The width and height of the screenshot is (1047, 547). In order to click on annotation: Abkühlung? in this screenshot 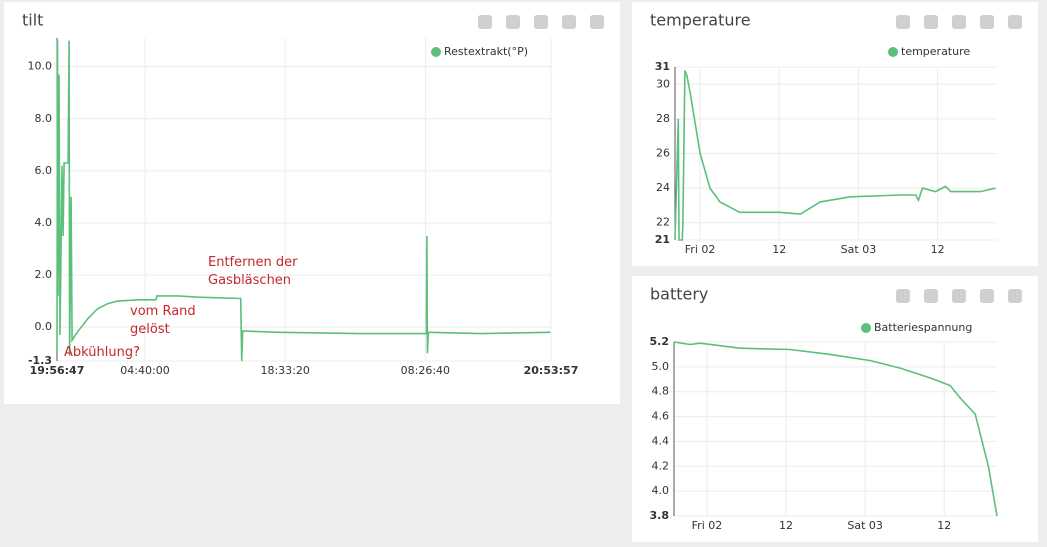, I will do `click(102, 352)`.